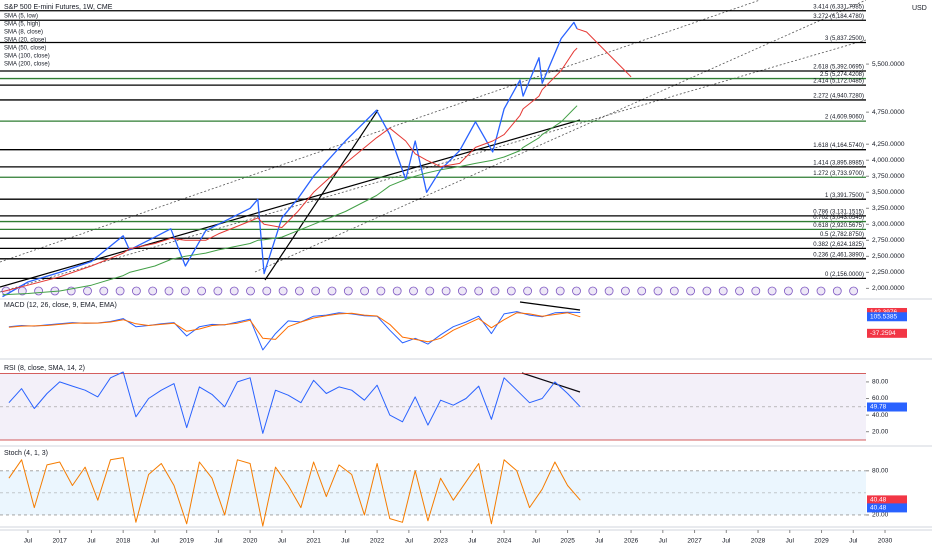 The width and height of the screenshot is (932, 550). Describe the element at coordinates (888, 176) in the screenshot. I see `y-tick-label: 3,750.0000` at that location.